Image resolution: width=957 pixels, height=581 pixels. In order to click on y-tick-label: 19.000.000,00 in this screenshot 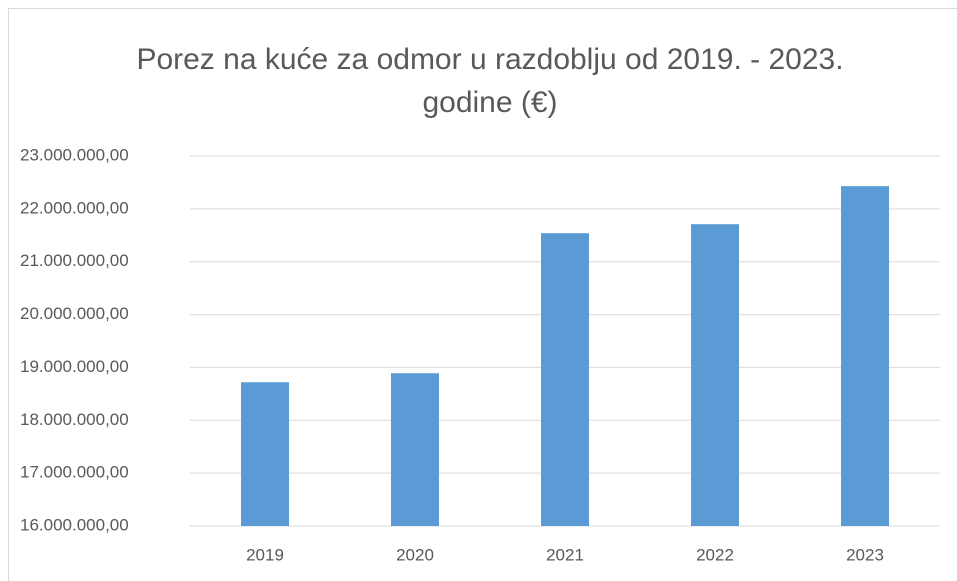, I will do `click(74, 366)`.